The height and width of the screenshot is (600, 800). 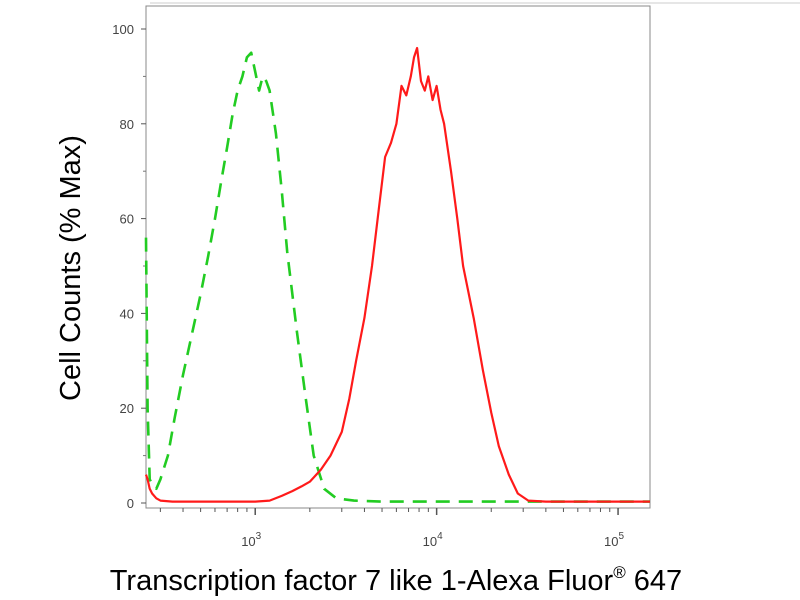 What do you see at coordinates (71, 268) in the screenshot?
I see `y-axis-title: Cell Counts (% Max)` at bounding box center [71, 268].